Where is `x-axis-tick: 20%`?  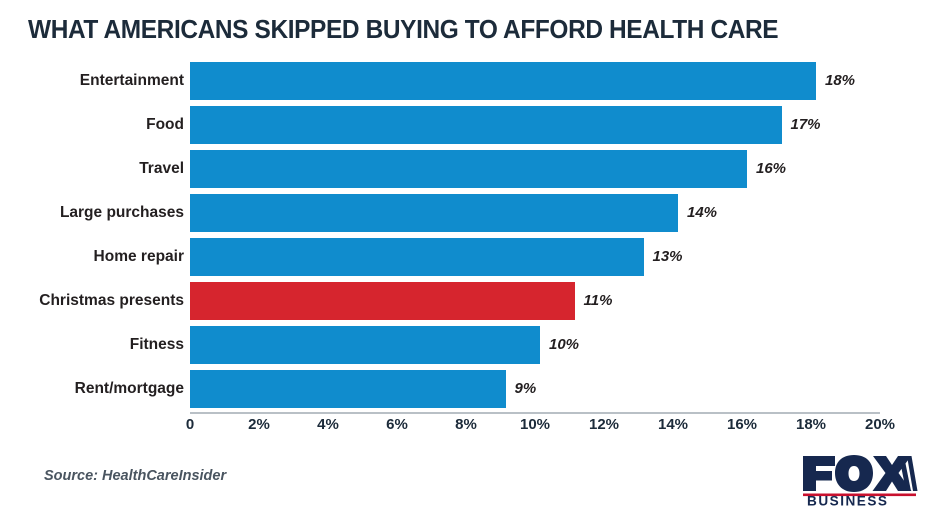 x-axis-tick: 20% is located at coordinates (880, 424).